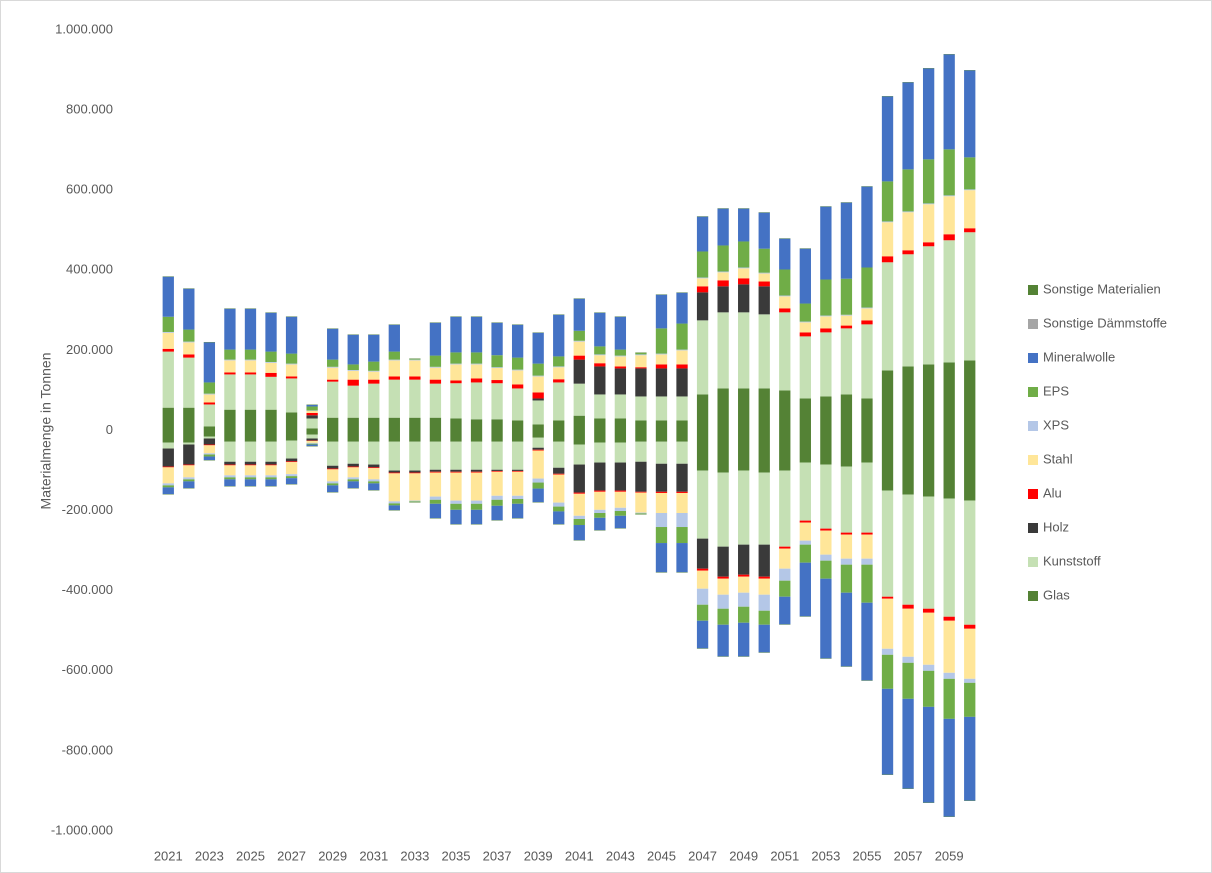  What do you see at coordinates (332, 855) in the screenshot?
I see `x-tick-label: 2029` at bounding box center [332, 855].